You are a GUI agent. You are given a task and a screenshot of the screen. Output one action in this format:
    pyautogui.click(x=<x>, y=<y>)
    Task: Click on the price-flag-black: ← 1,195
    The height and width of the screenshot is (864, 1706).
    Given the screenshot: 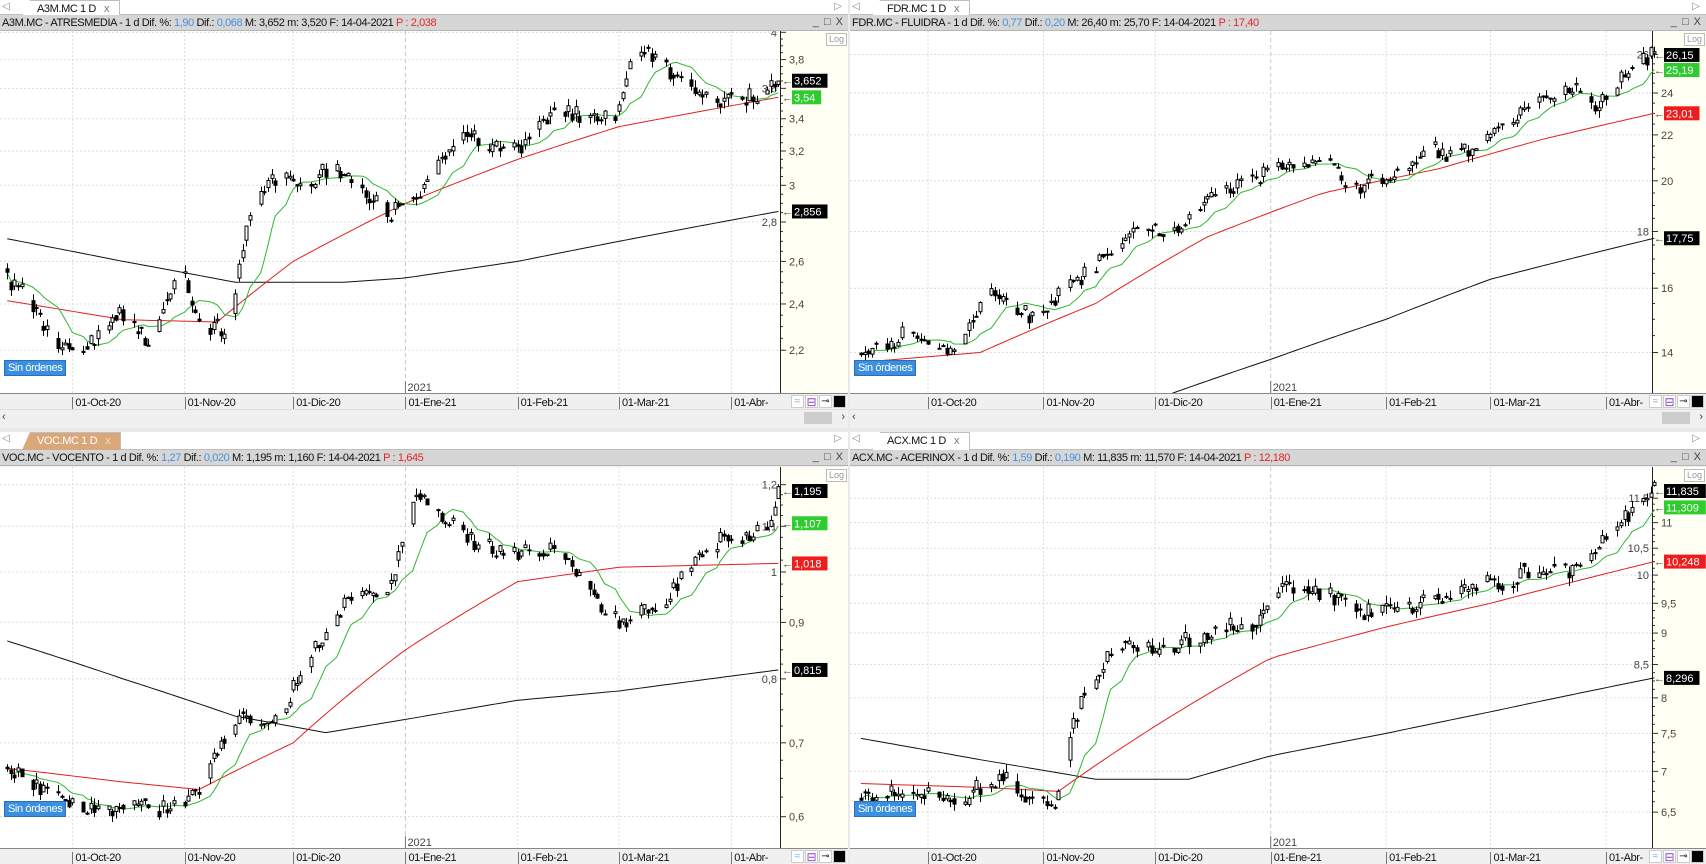 What is the action you would take?
    pyautogui.click(x=805, y=491)
    